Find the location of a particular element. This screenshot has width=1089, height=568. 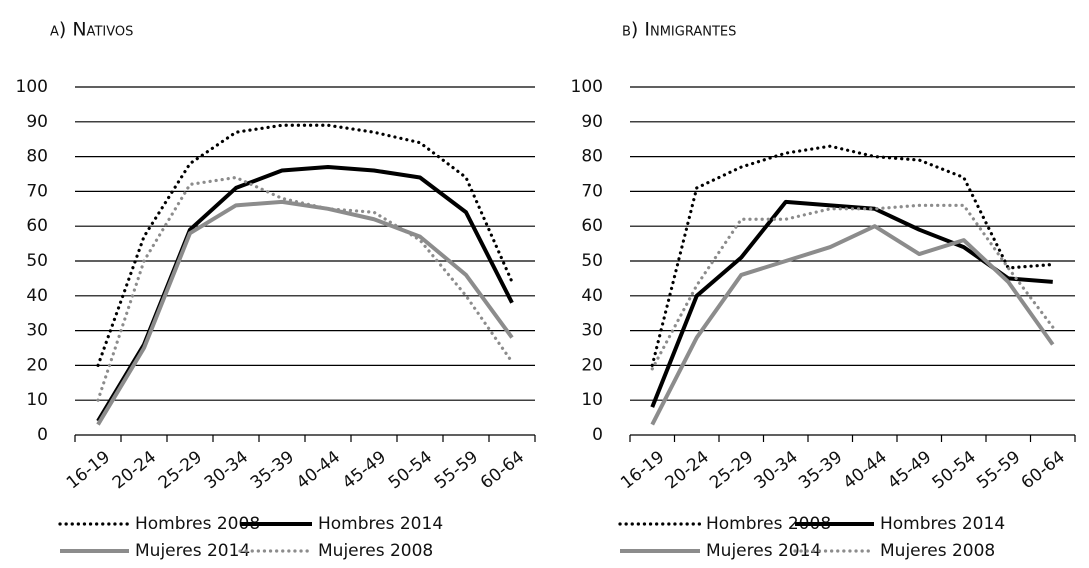

chart-title: a) Nativos is located at coordinates (91, 30).